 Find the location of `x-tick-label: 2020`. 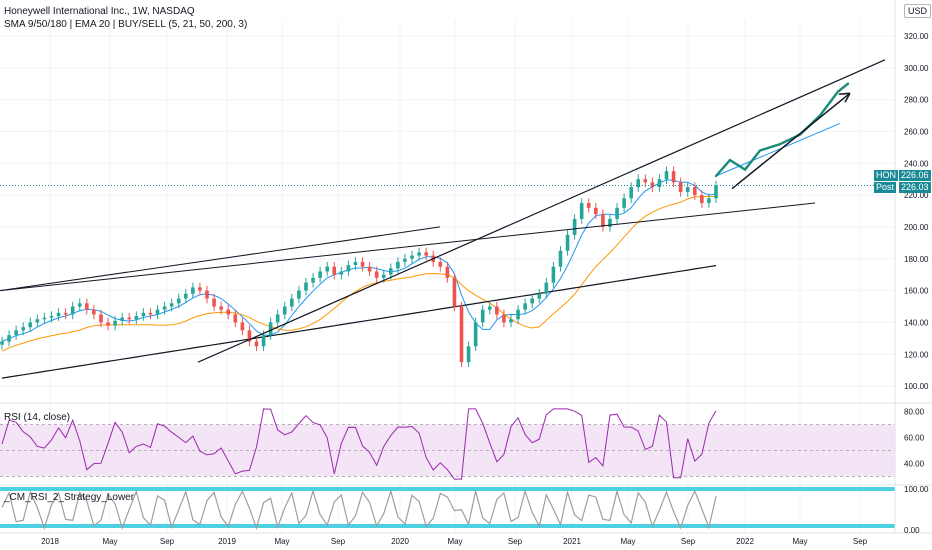

x-tick-label: 2020 is located at coordinates (400, 541).